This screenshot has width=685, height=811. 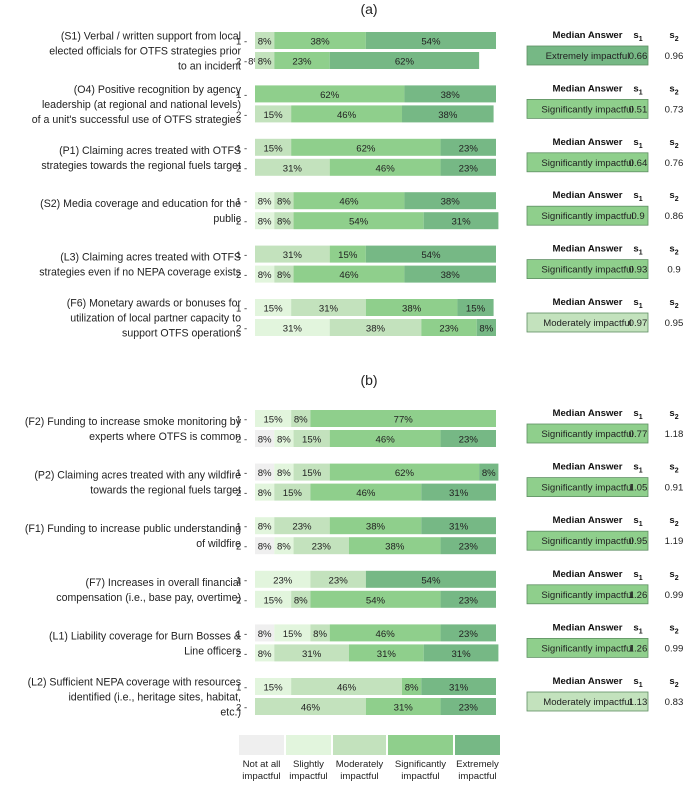 I want to click on s1-value: 1.26, so click(x=638, y=648).